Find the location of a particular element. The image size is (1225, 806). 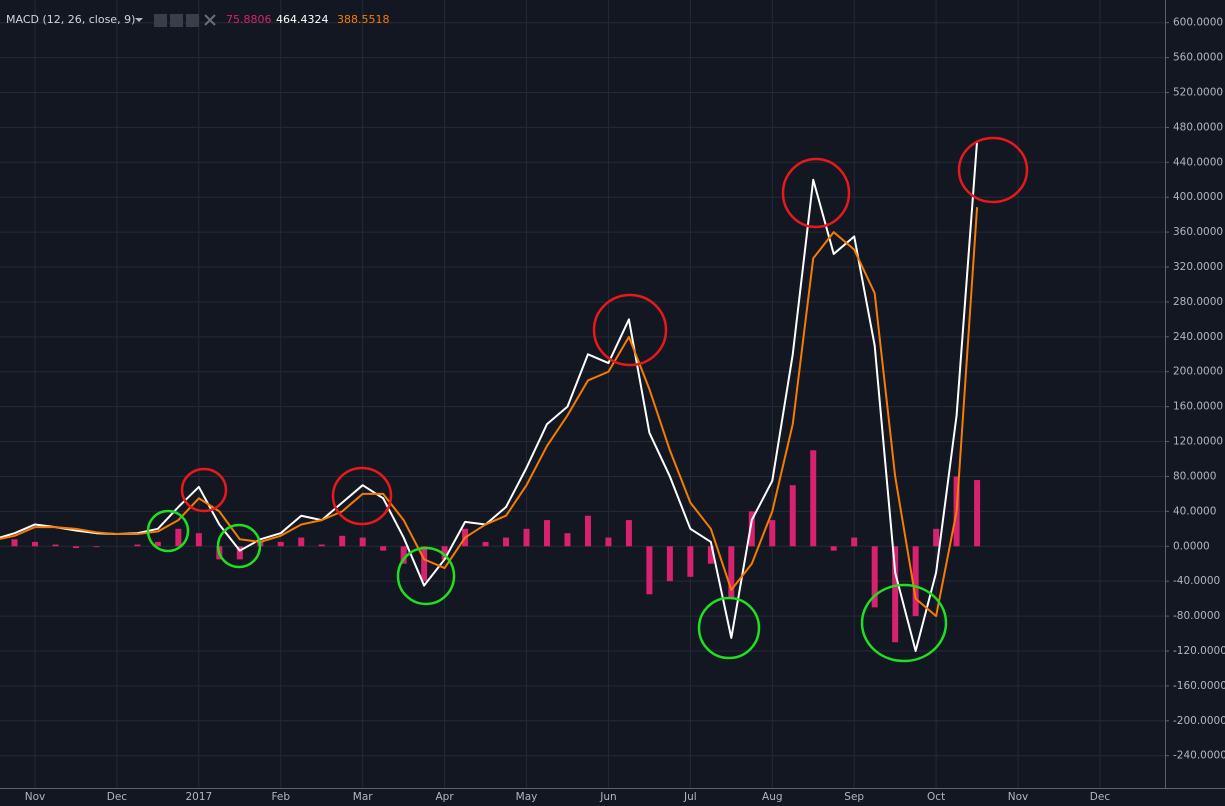

y-tick-label: -40.0000 is located at coordinates (1196, 581).